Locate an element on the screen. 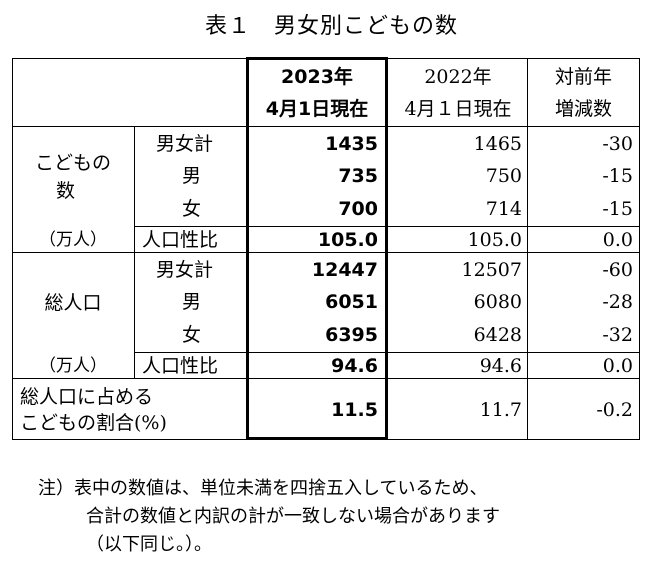 The image size is (663, 565). total-value-2023: 12447 is located at coordinates (344, 270).